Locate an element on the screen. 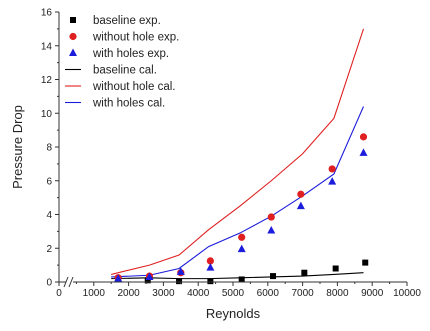 This screenshot has height=331, width=430. y-tick-label: 16 is located at coordinates (47, 13).